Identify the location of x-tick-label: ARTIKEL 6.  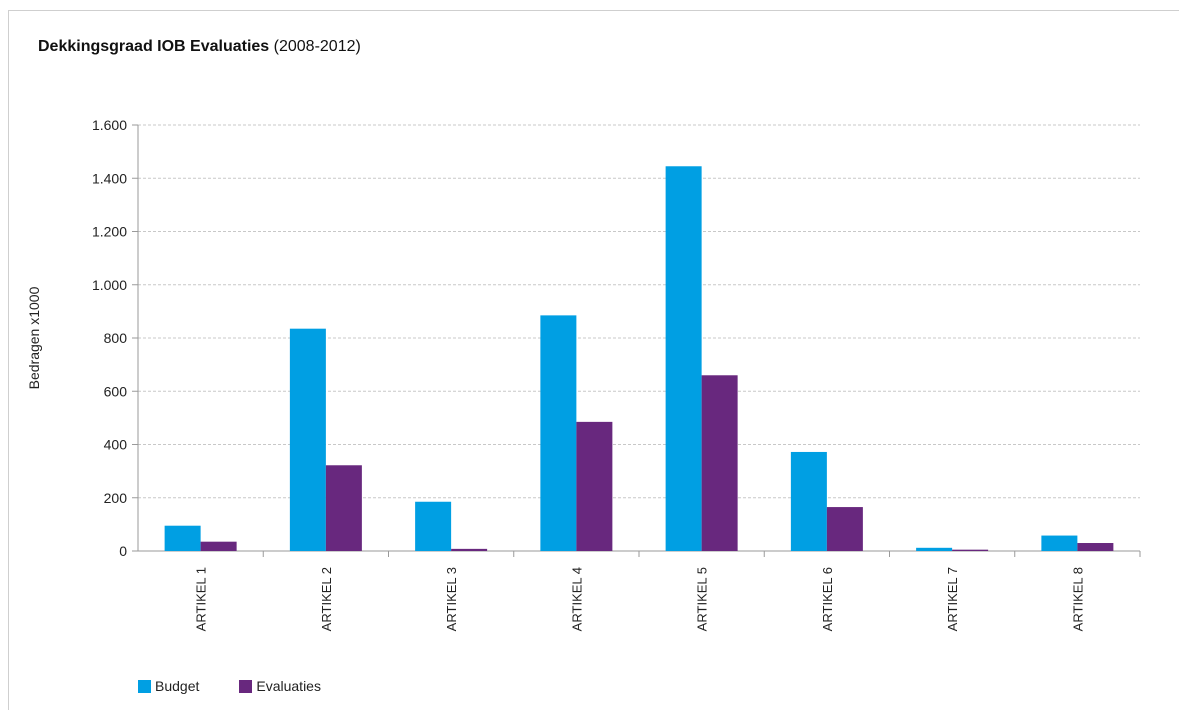
(827, 599).